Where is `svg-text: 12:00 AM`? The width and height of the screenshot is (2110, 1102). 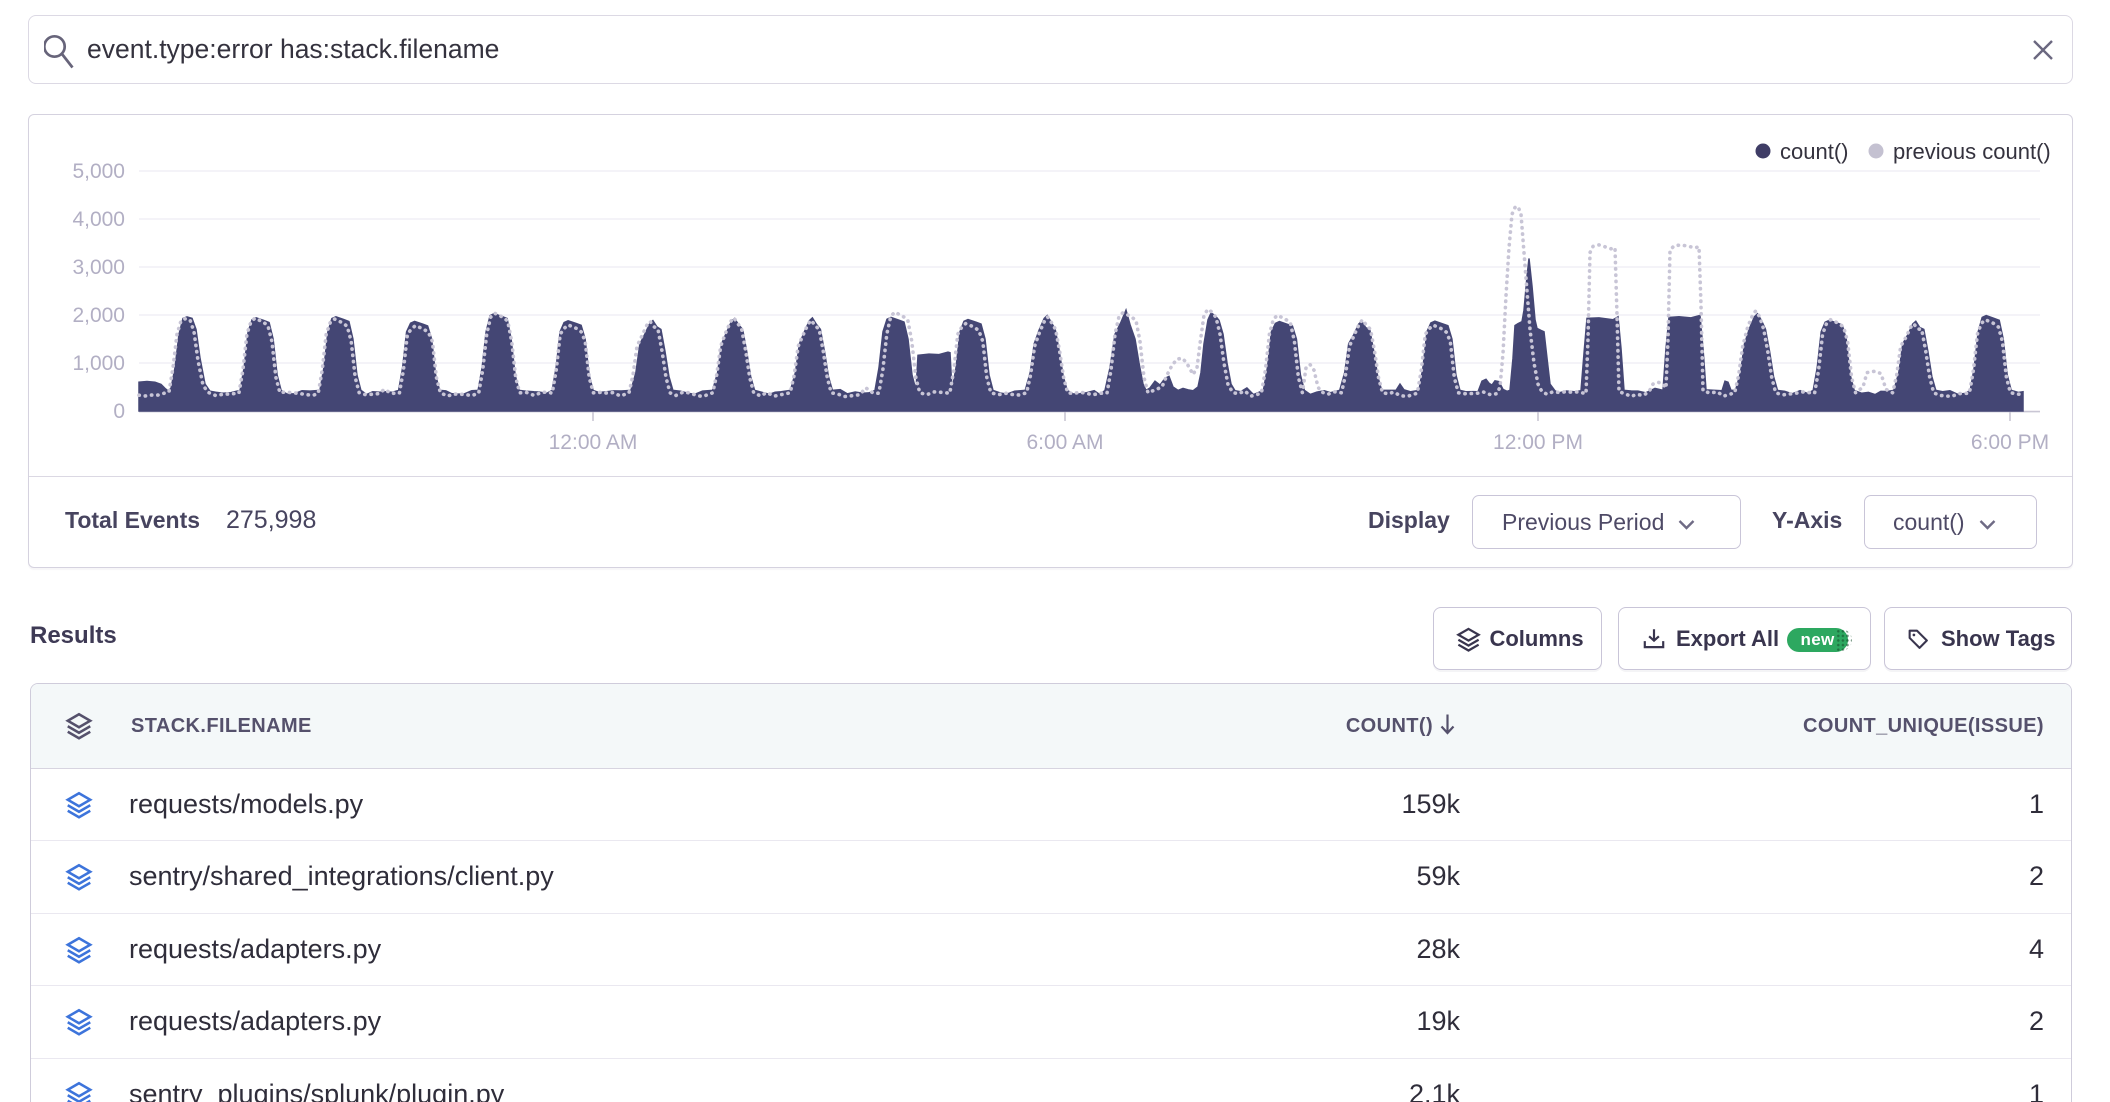 svg-text: 12:00 AM is located at coordinates (593, 442).